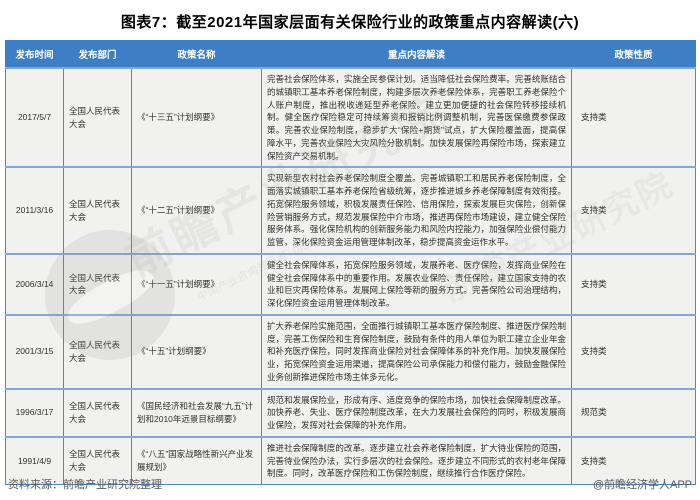 This screenshot has width=700, height=500. Describe the element at coordinates (633, 54) in the screenshot. I see `col-header-policy-nature: 政策性质` at that location.